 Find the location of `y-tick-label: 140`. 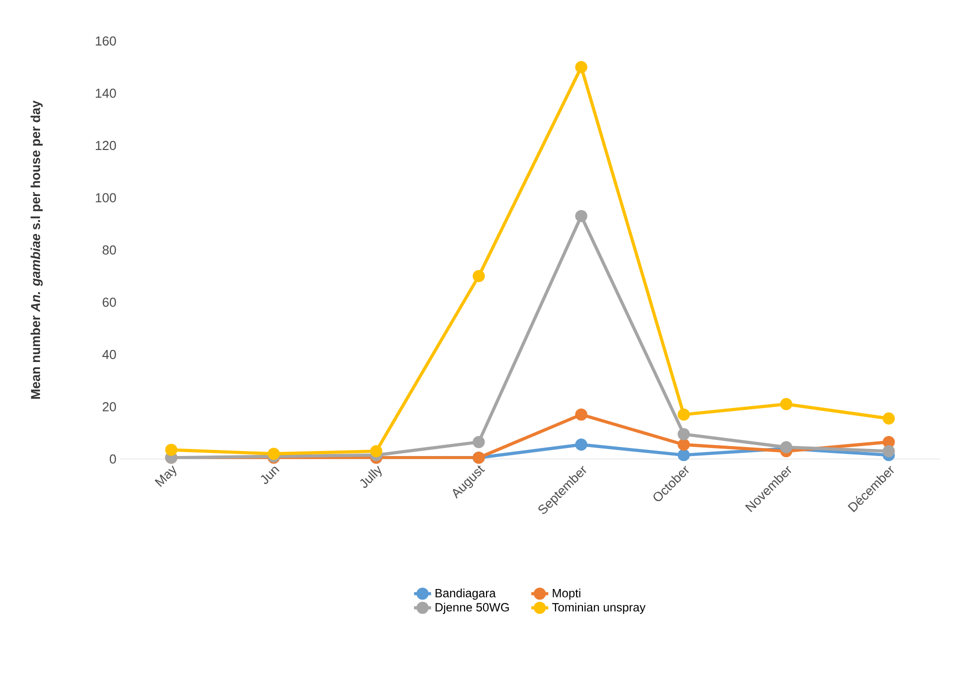

y-tick-label: 140 is located at coordinates (106, 93).